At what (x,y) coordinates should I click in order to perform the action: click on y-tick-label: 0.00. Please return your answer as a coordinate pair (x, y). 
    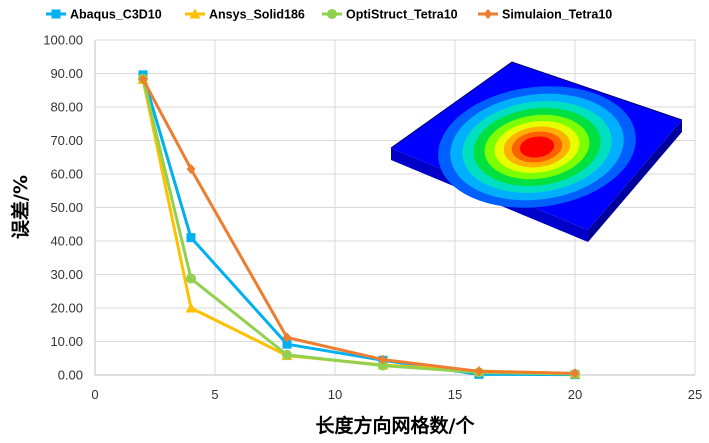
    Looking at the image, I should click on (70, 375).